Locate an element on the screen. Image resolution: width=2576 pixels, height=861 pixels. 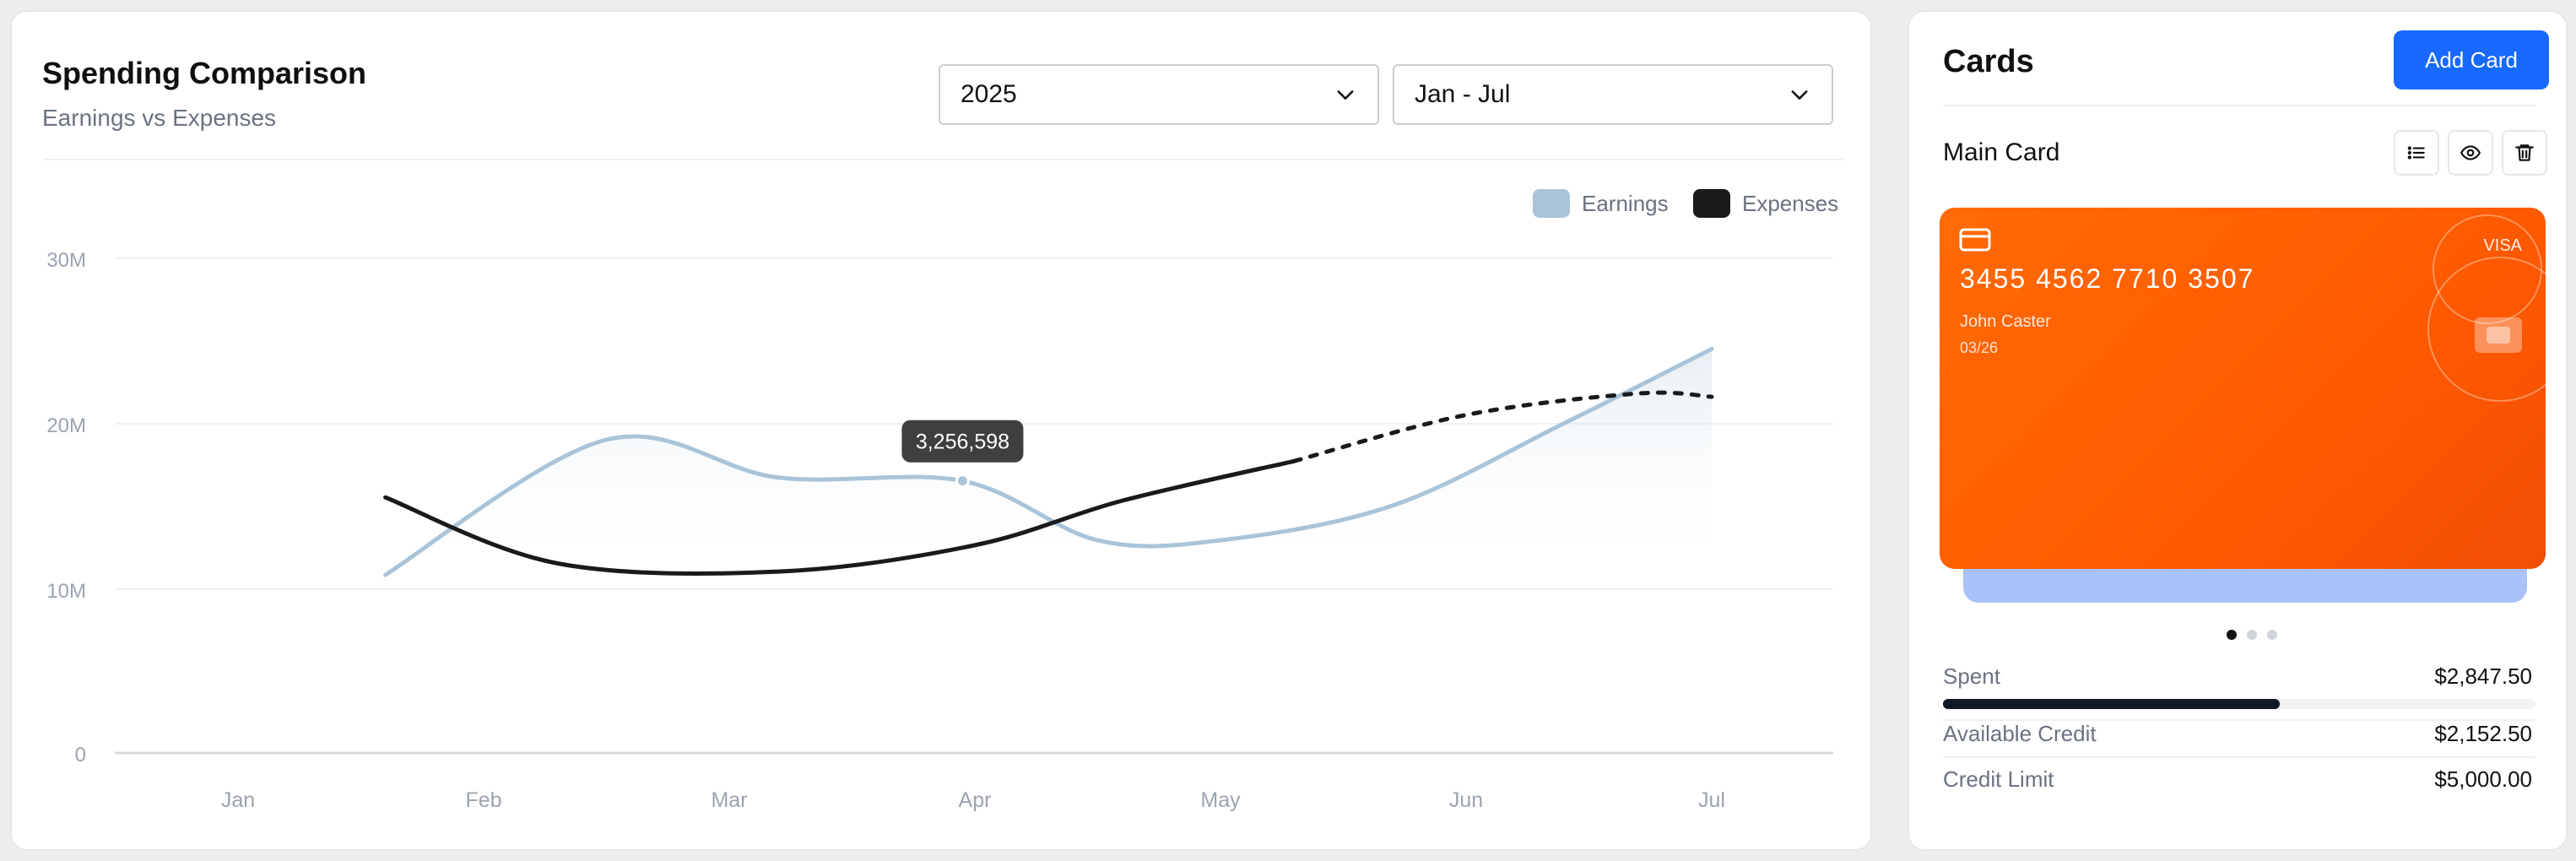
x-tick-label: Mar is located at coordinates (729, 800).